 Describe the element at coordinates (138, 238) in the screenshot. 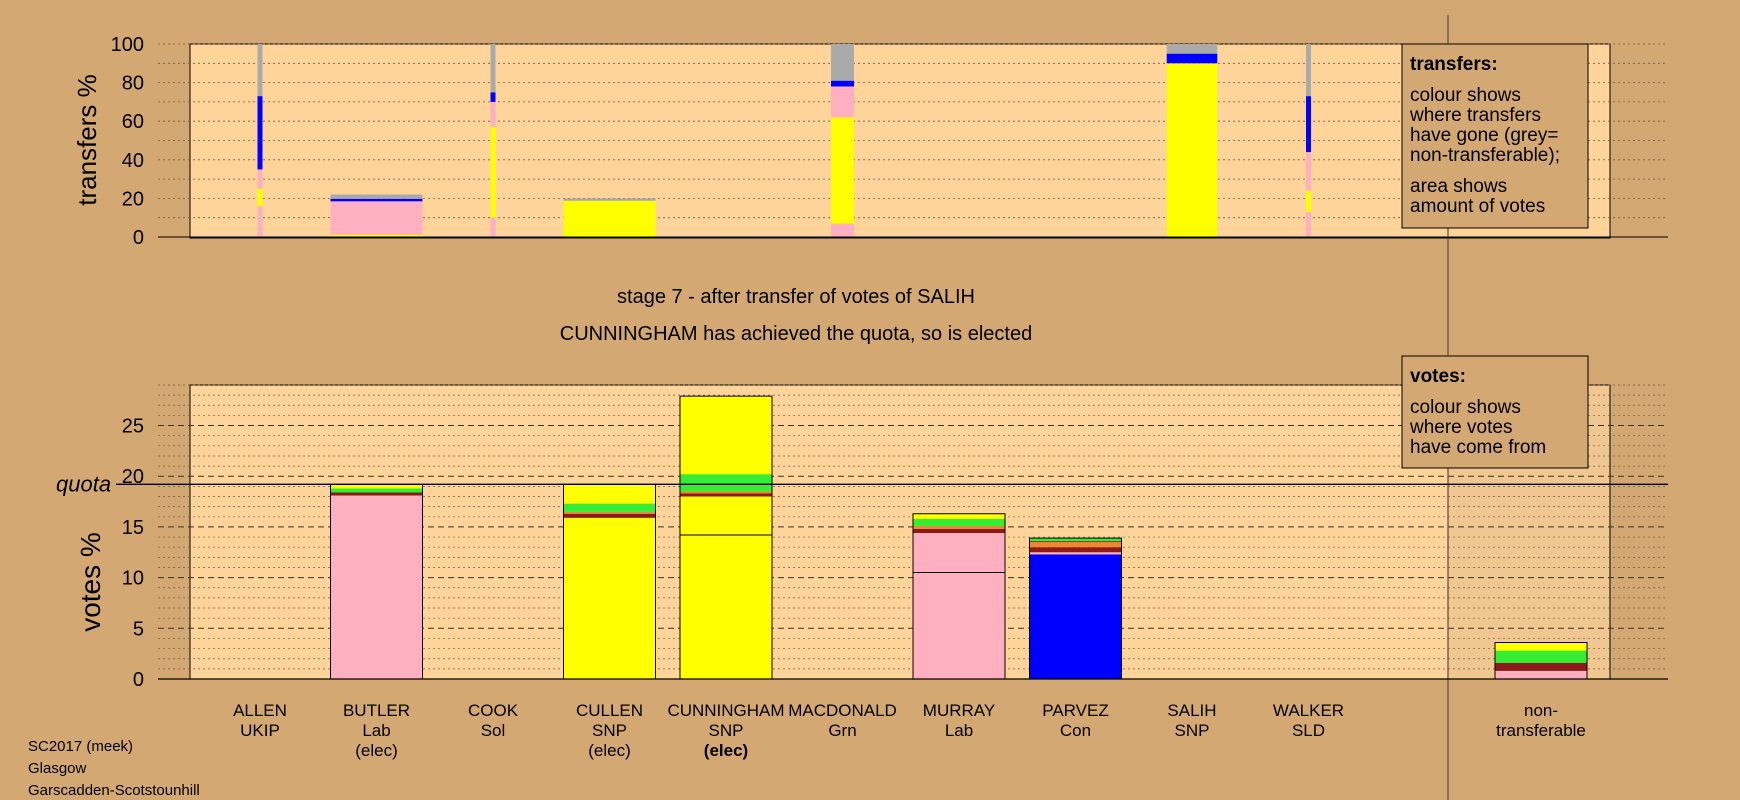

I see `transfers-tick-label: 0` at that location.